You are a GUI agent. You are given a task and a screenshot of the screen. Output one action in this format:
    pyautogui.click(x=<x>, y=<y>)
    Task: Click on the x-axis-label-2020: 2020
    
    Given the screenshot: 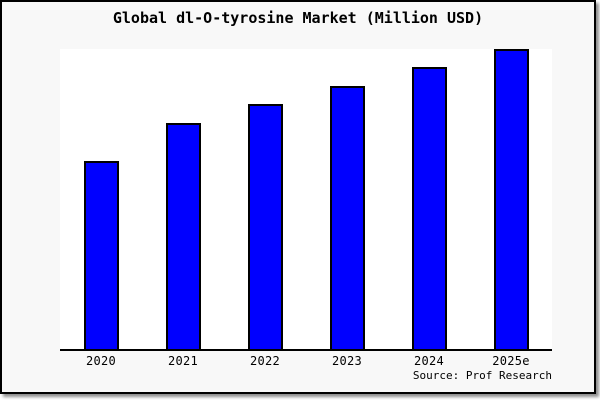 What is the action you would take?
    pyautogui.click(x=101, y=361)
    